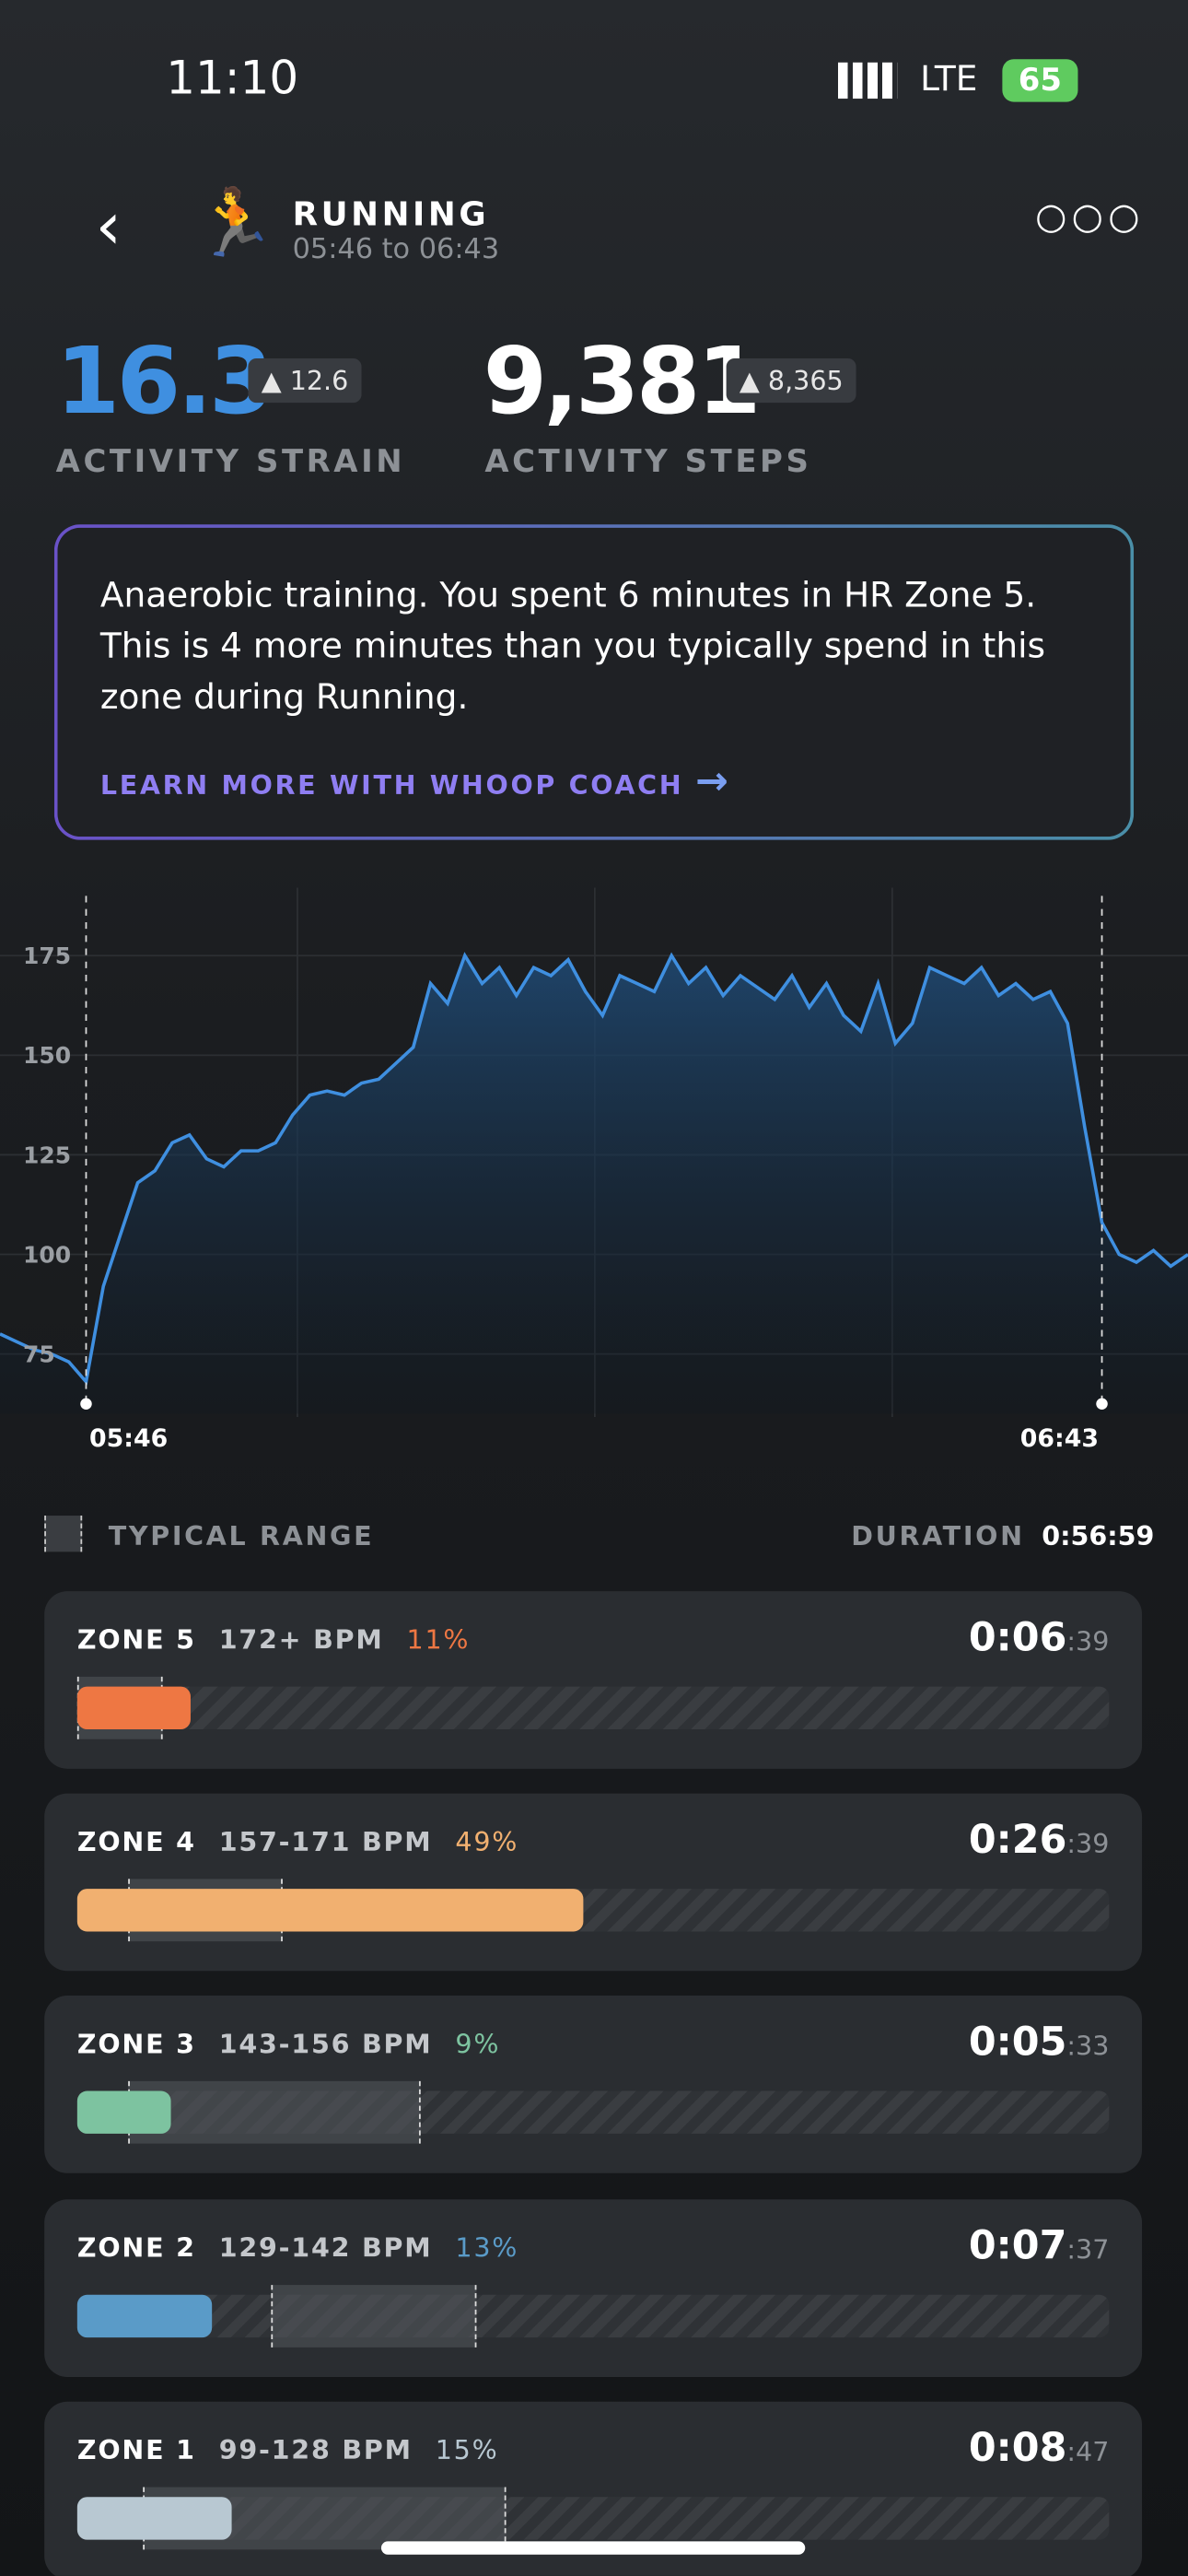  What do you see at coordinates (1017, 2042) in the screenshot?
I see `zone-time-main: 0:05` at bounding box center [1017, 2042].